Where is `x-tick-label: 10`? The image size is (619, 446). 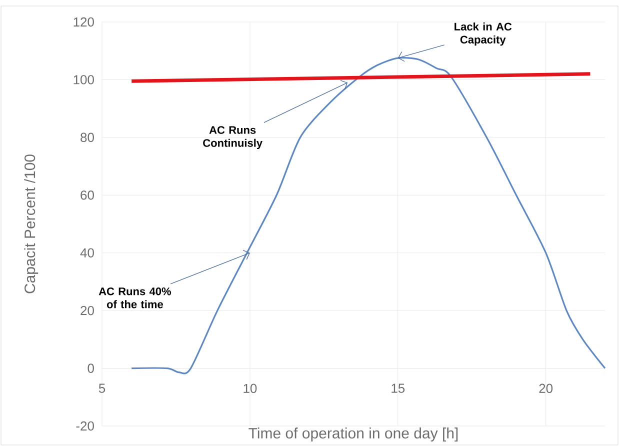
x-tick-label: 10 is located at coordinates (250, 389).